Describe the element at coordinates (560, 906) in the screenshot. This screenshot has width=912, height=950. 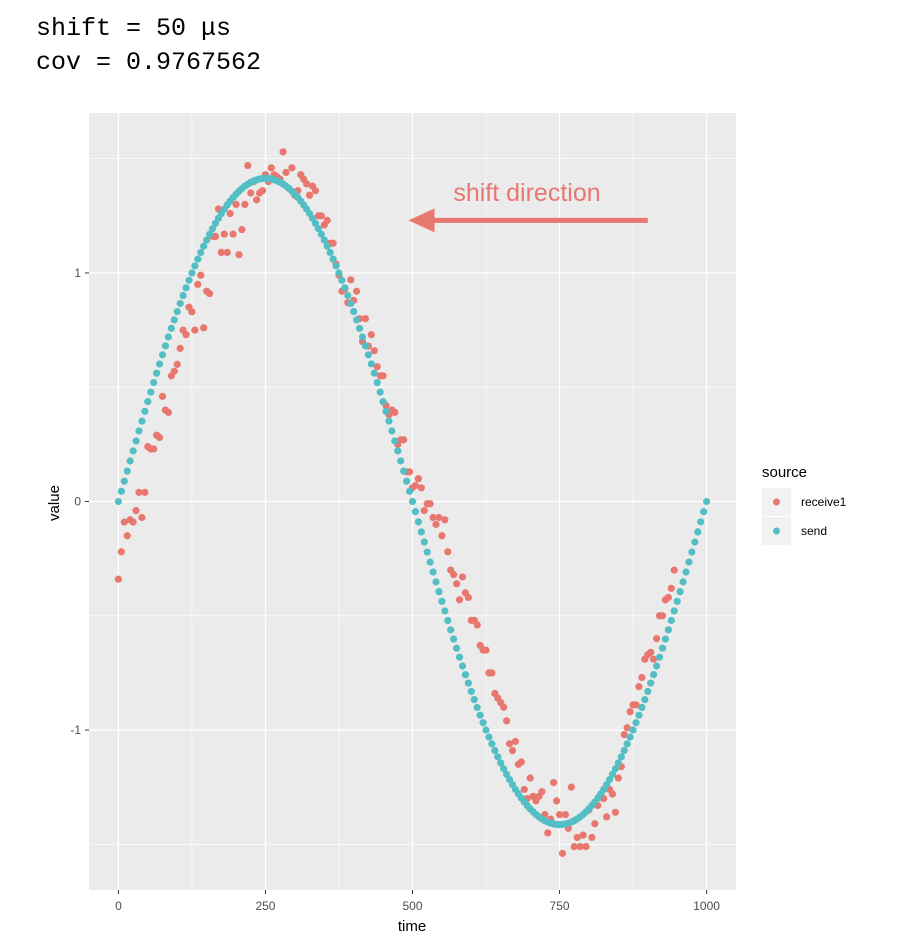
I see `x-tick-label: 750` at that location.